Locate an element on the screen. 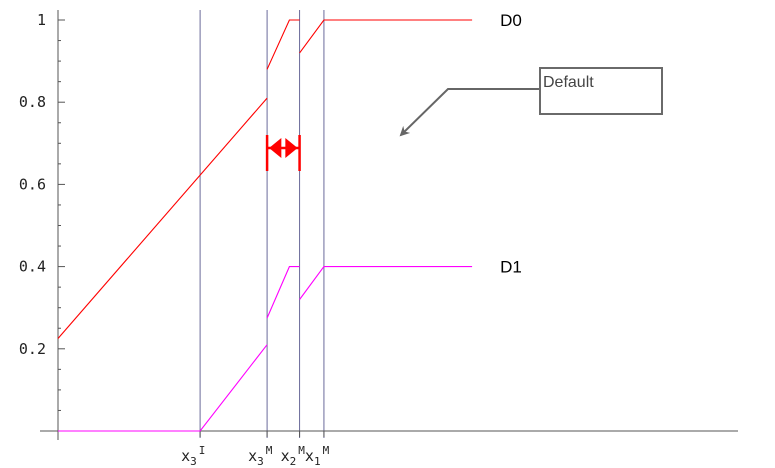 The image size is (775, 468). callout-arrow is located at coordinates (469, 112).